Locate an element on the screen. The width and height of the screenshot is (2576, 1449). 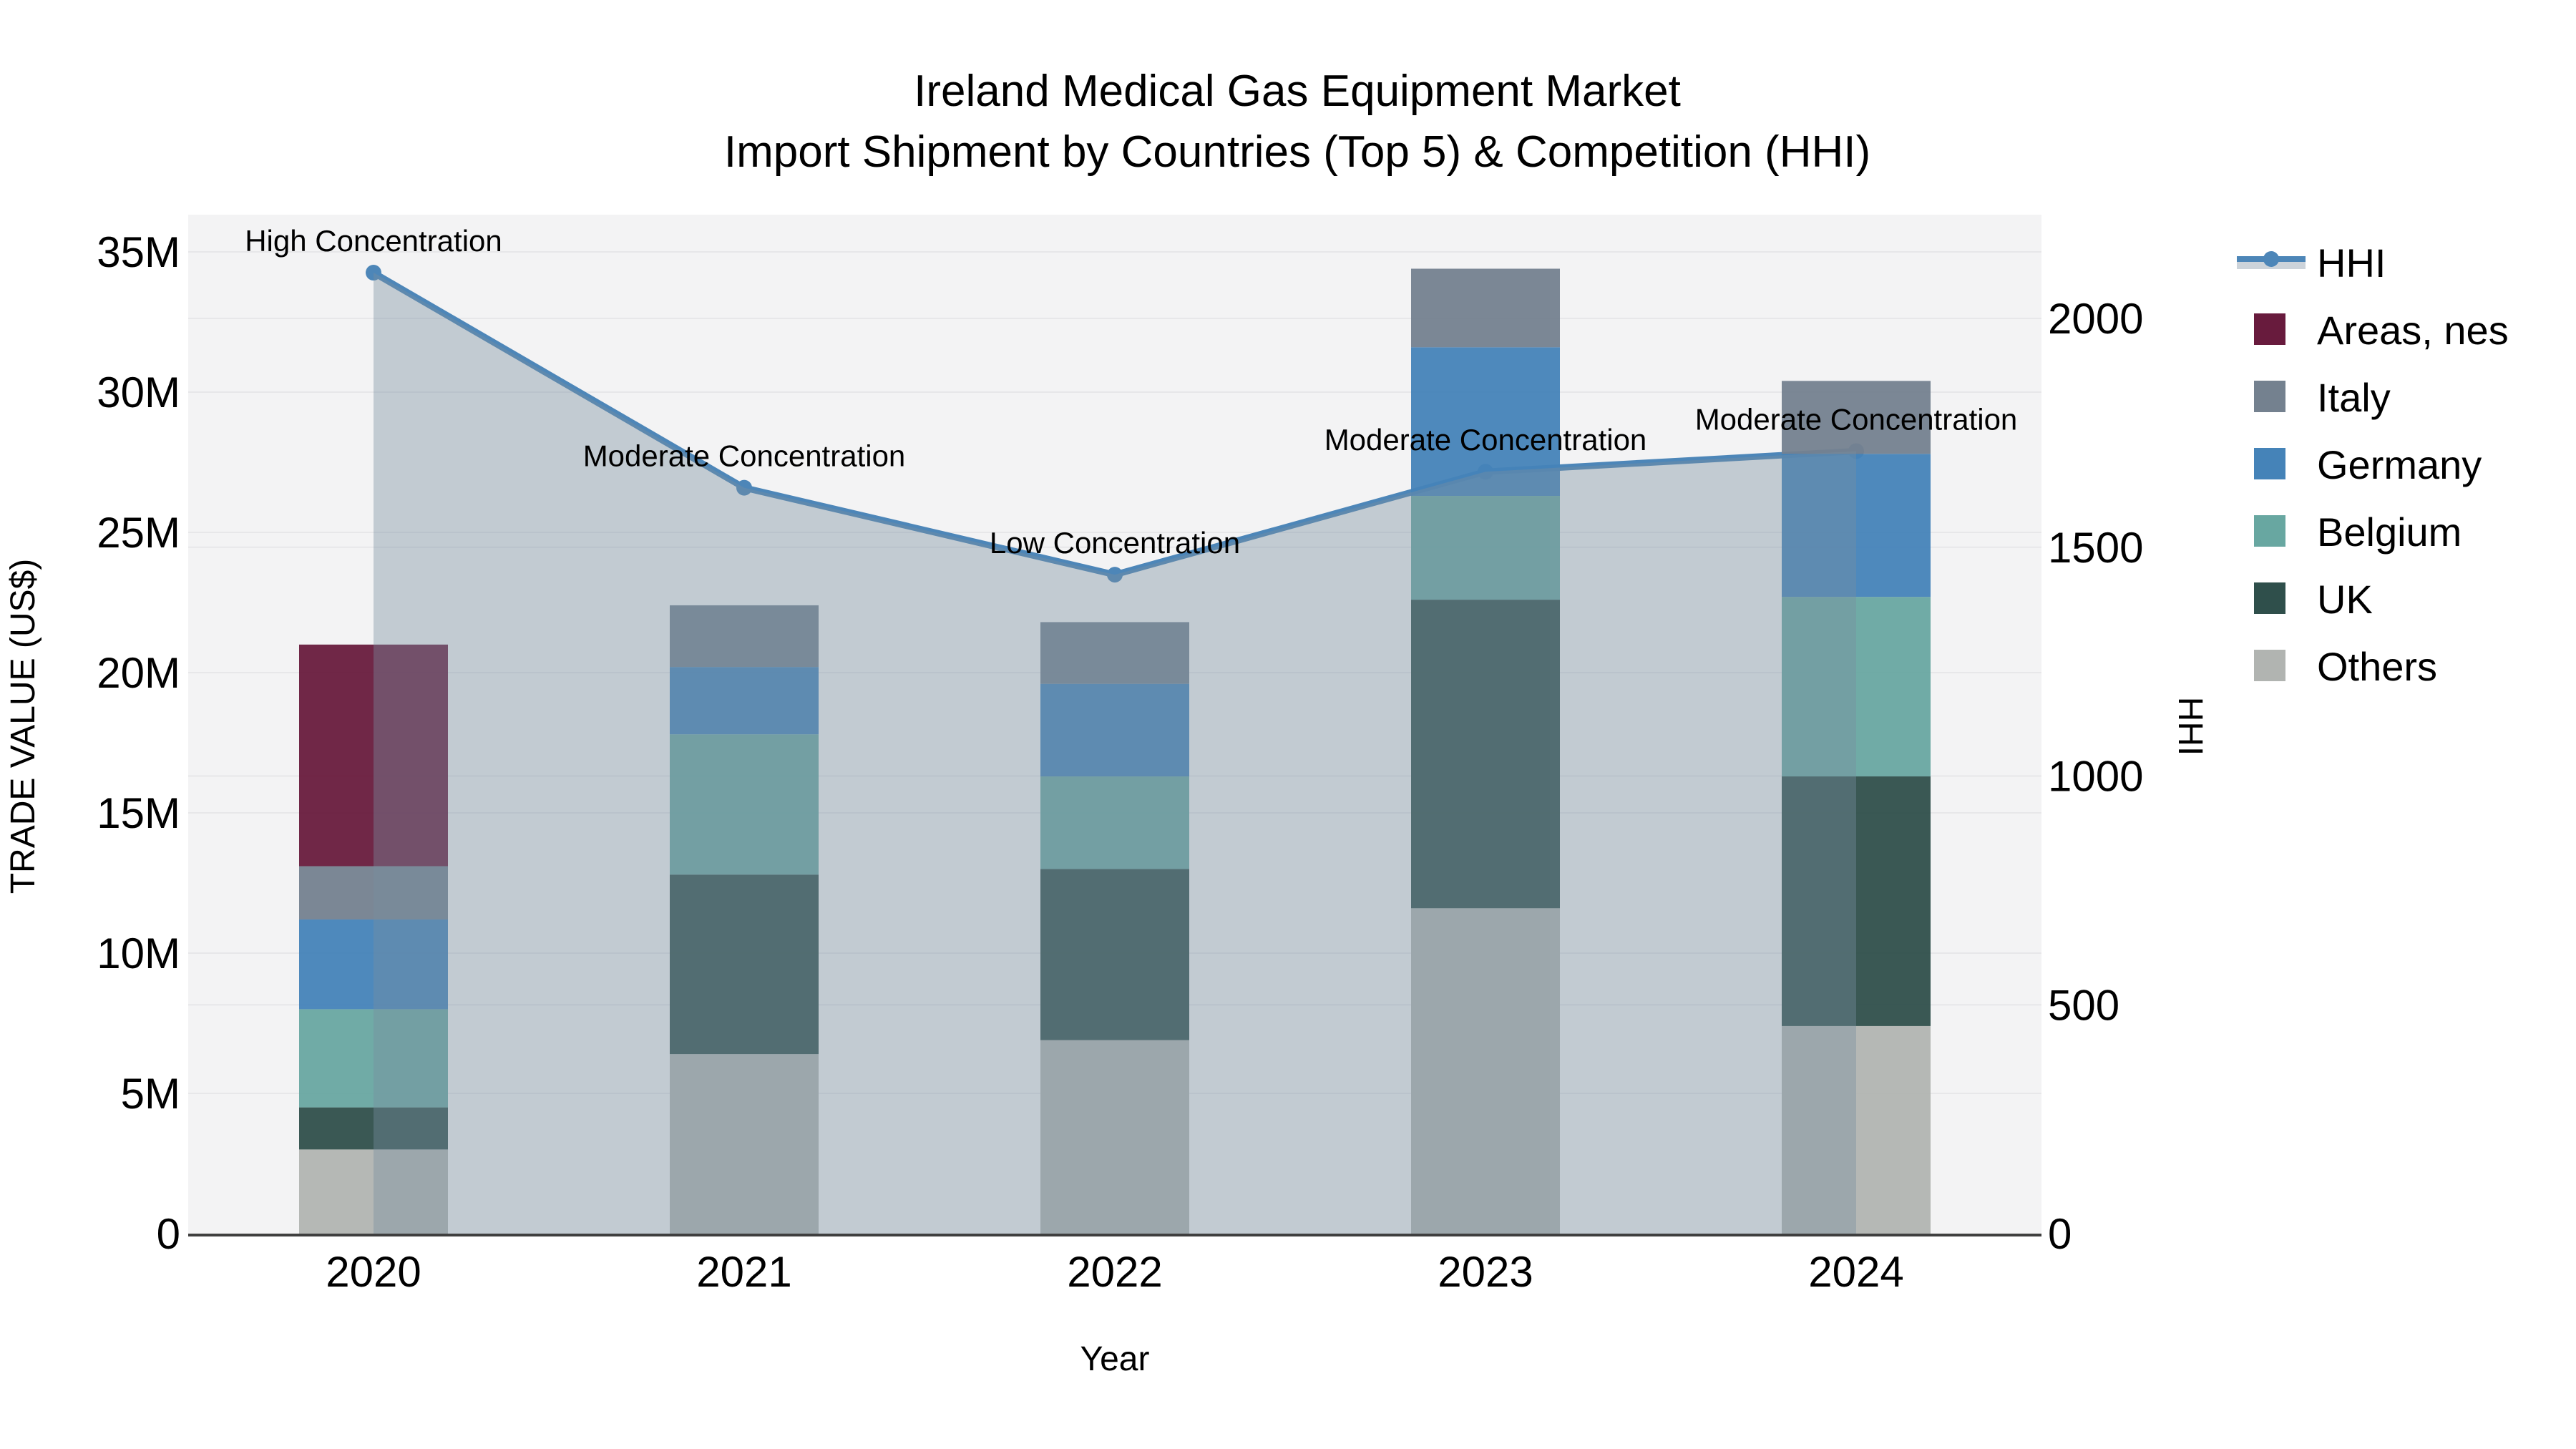
y-right-tick-label: 0 is located at coordinates (2060, 1234).